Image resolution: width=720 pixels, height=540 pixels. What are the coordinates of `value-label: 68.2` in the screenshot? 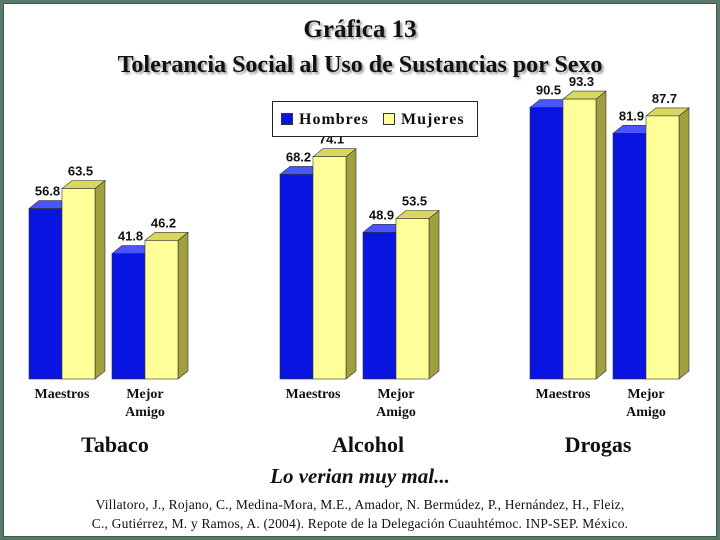 It's located at (298, 156).